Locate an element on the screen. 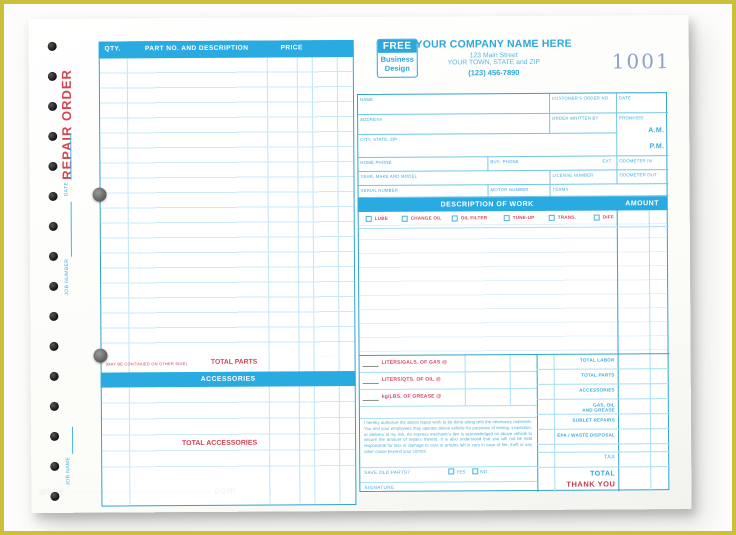 The image size is (736, 535). totals-row-label: ACCESSORIES is located at coordinates (597, 390).